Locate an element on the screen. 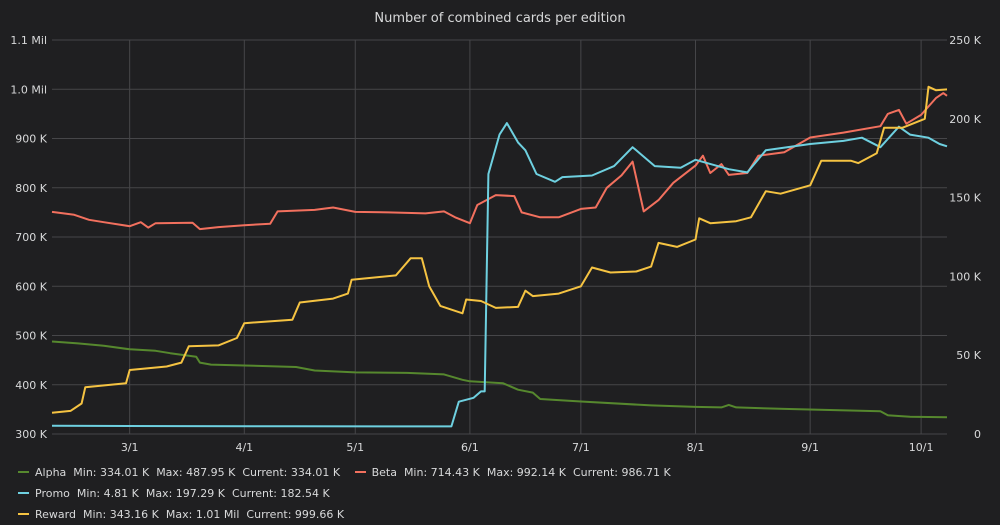  y-right-tick-label: 100 K is located at coordinates (965, 276).